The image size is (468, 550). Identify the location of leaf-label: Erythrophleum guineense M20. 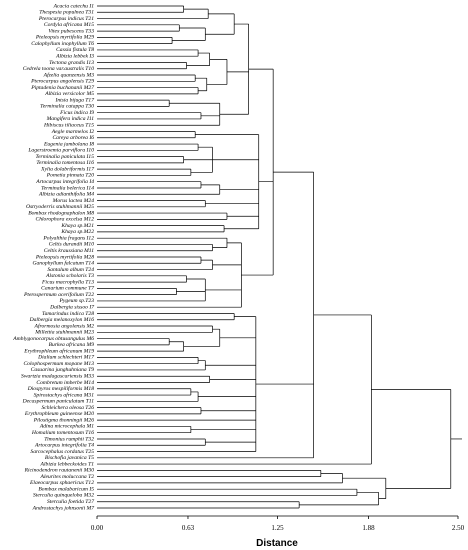
(59, 414).